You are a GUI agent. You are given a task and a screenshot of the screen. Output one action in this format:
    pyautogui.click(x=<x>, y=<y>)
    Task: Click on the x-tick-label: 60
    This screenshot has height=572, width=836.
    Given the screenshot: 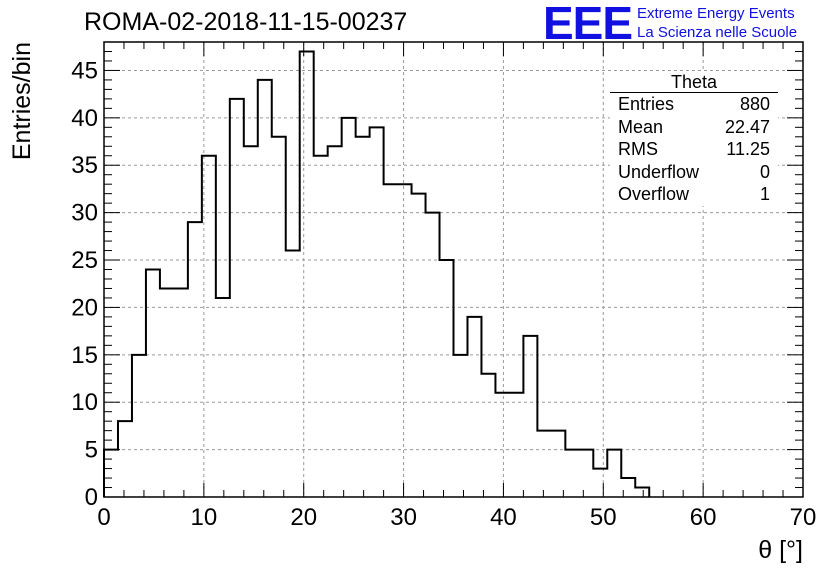 What is the action you would take?
    pyautogui.click(x=703, y=517)
    